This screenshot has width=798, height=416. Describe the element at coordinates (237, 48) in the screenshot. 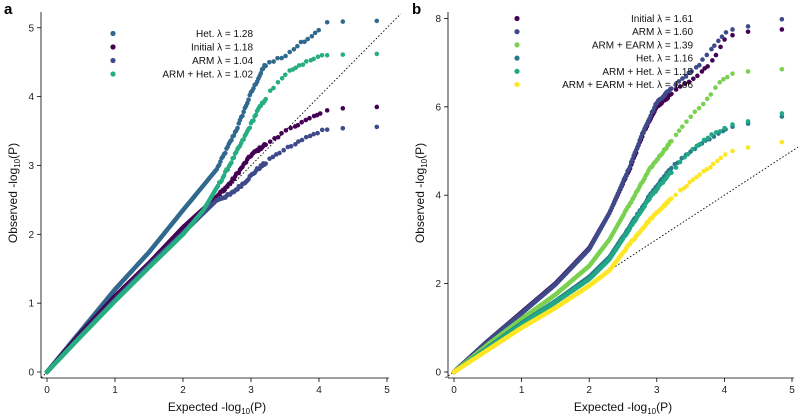

I see `legend-lambda-value: = 1.18` at that location.